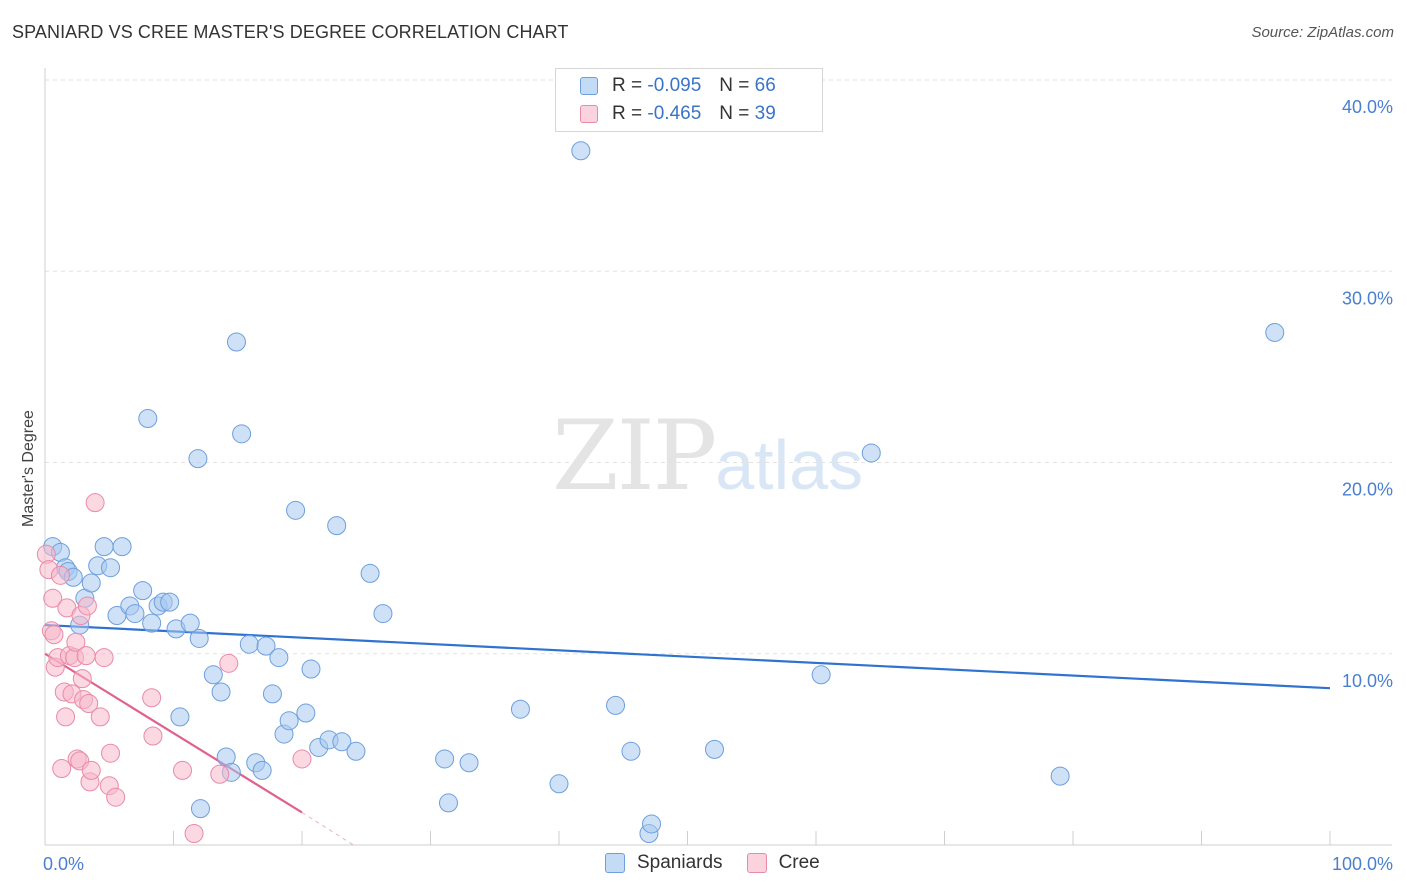 Image resolution: width=1406 pixels, height=892 pixels. What do you see at coordinates (634, 456) in the screenshot?
I see `watermark-zip: ZIP` at bounding box center [634, 456].